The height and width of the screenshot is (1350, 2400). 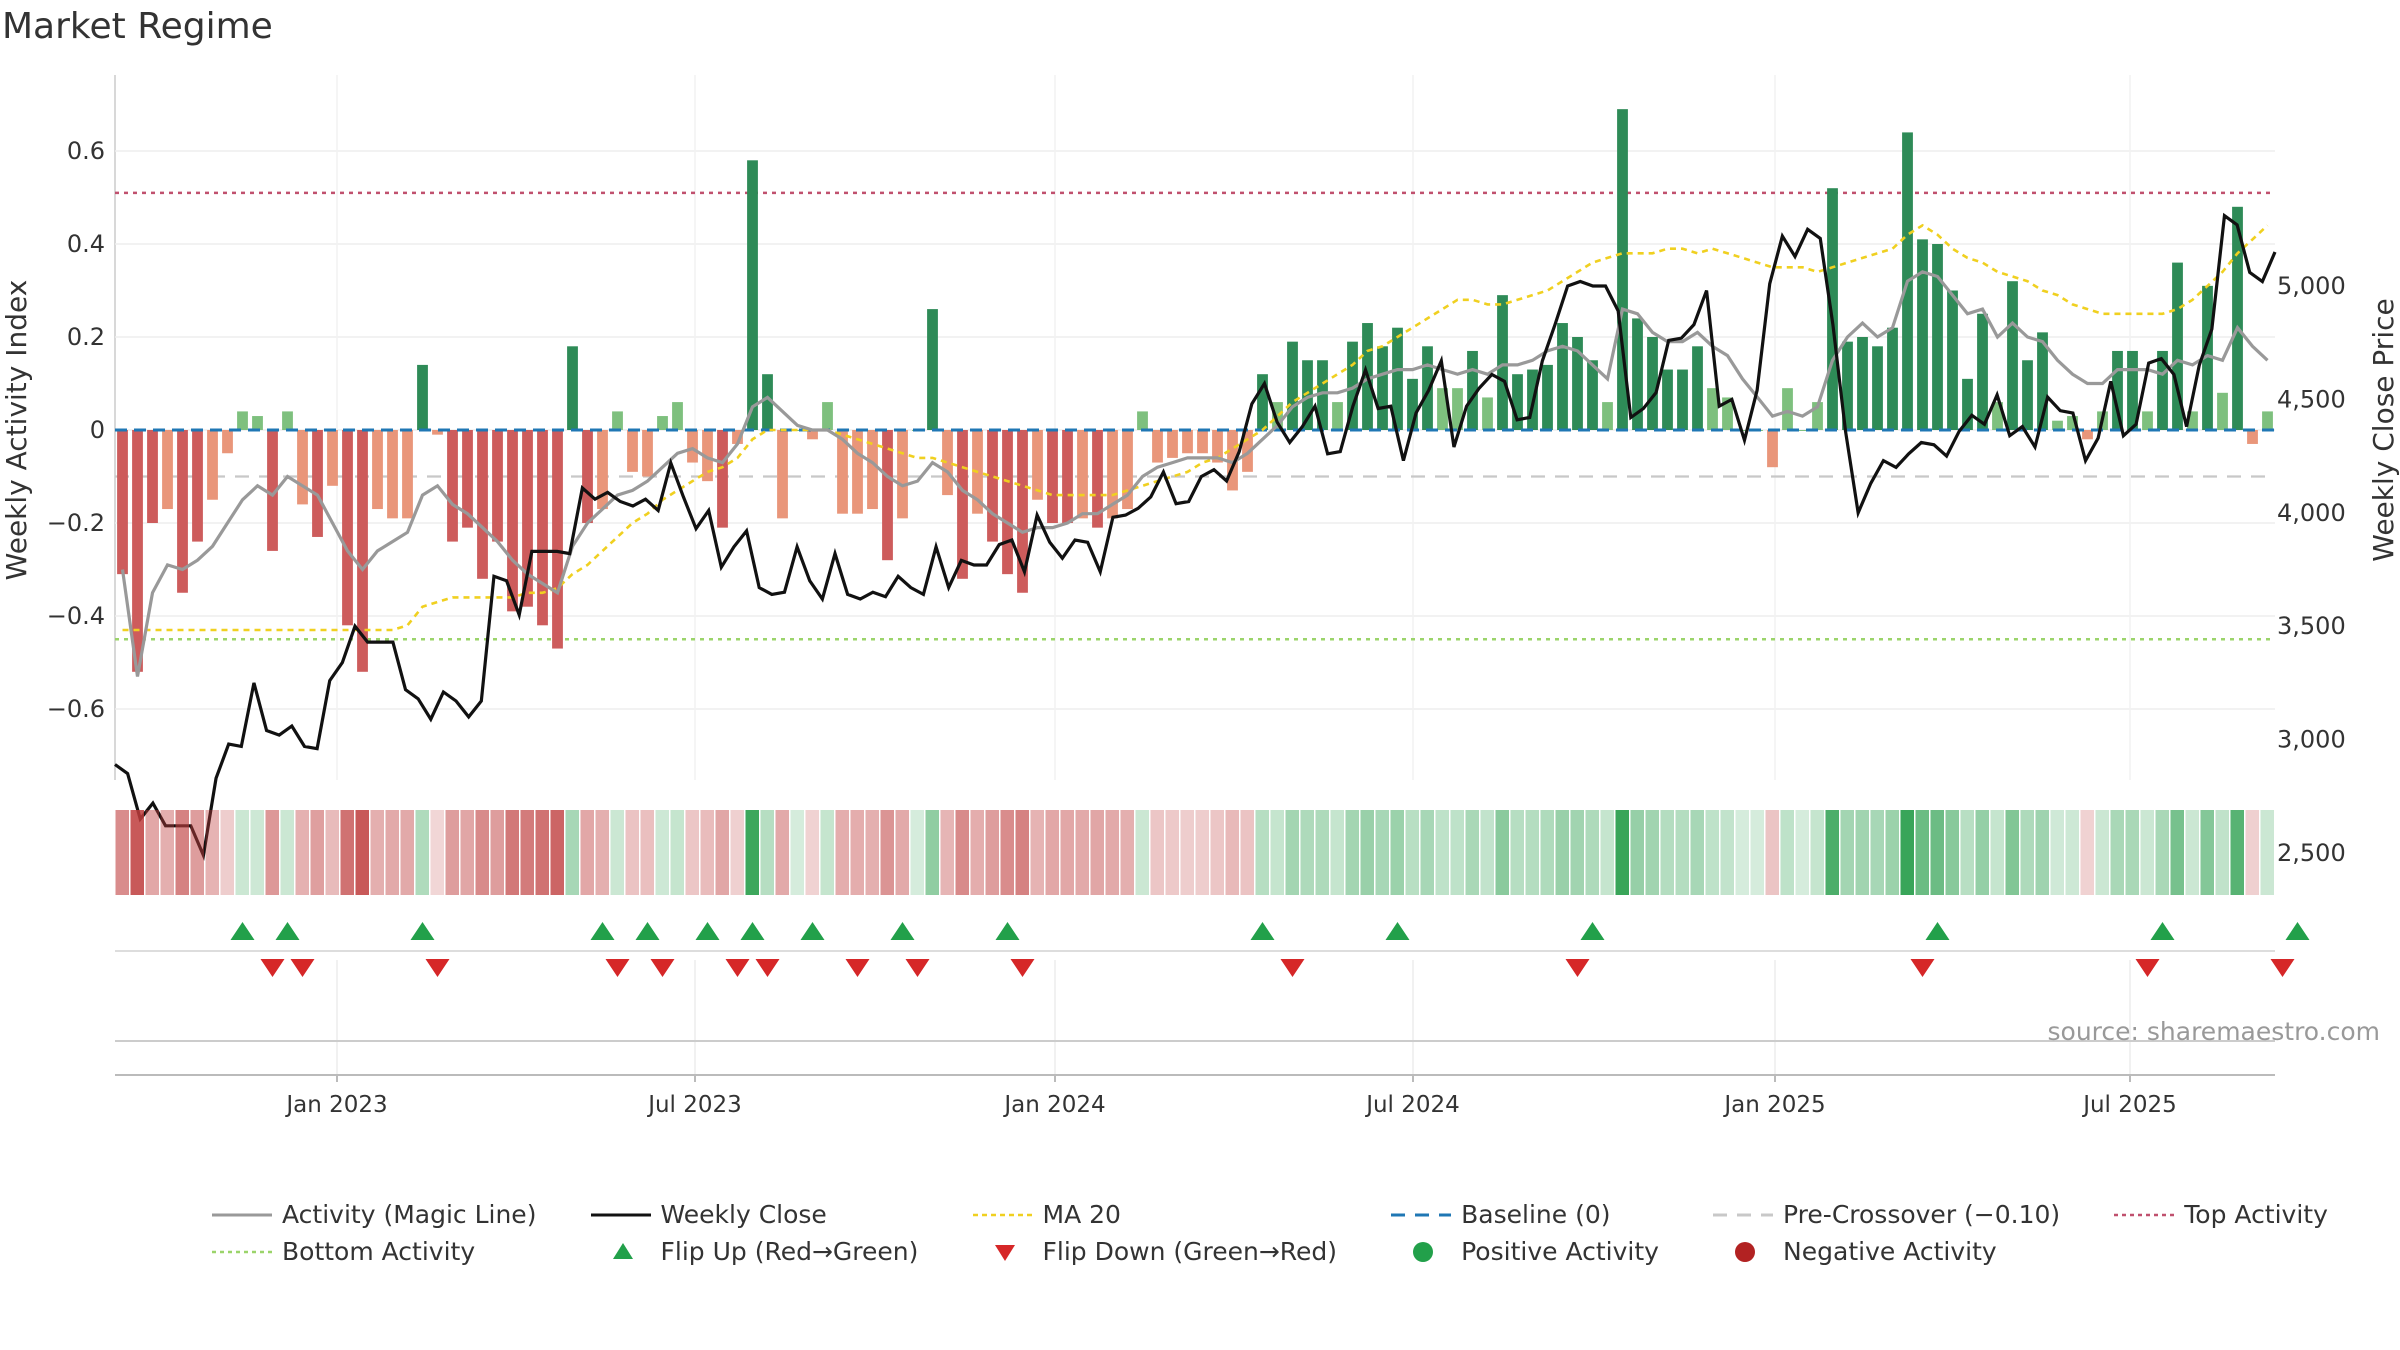 What do you see at coordinates (1536, 1214) in the screenshot?
I see `legend-label: Baseline (0)` at bounding box center [1536, 1214].